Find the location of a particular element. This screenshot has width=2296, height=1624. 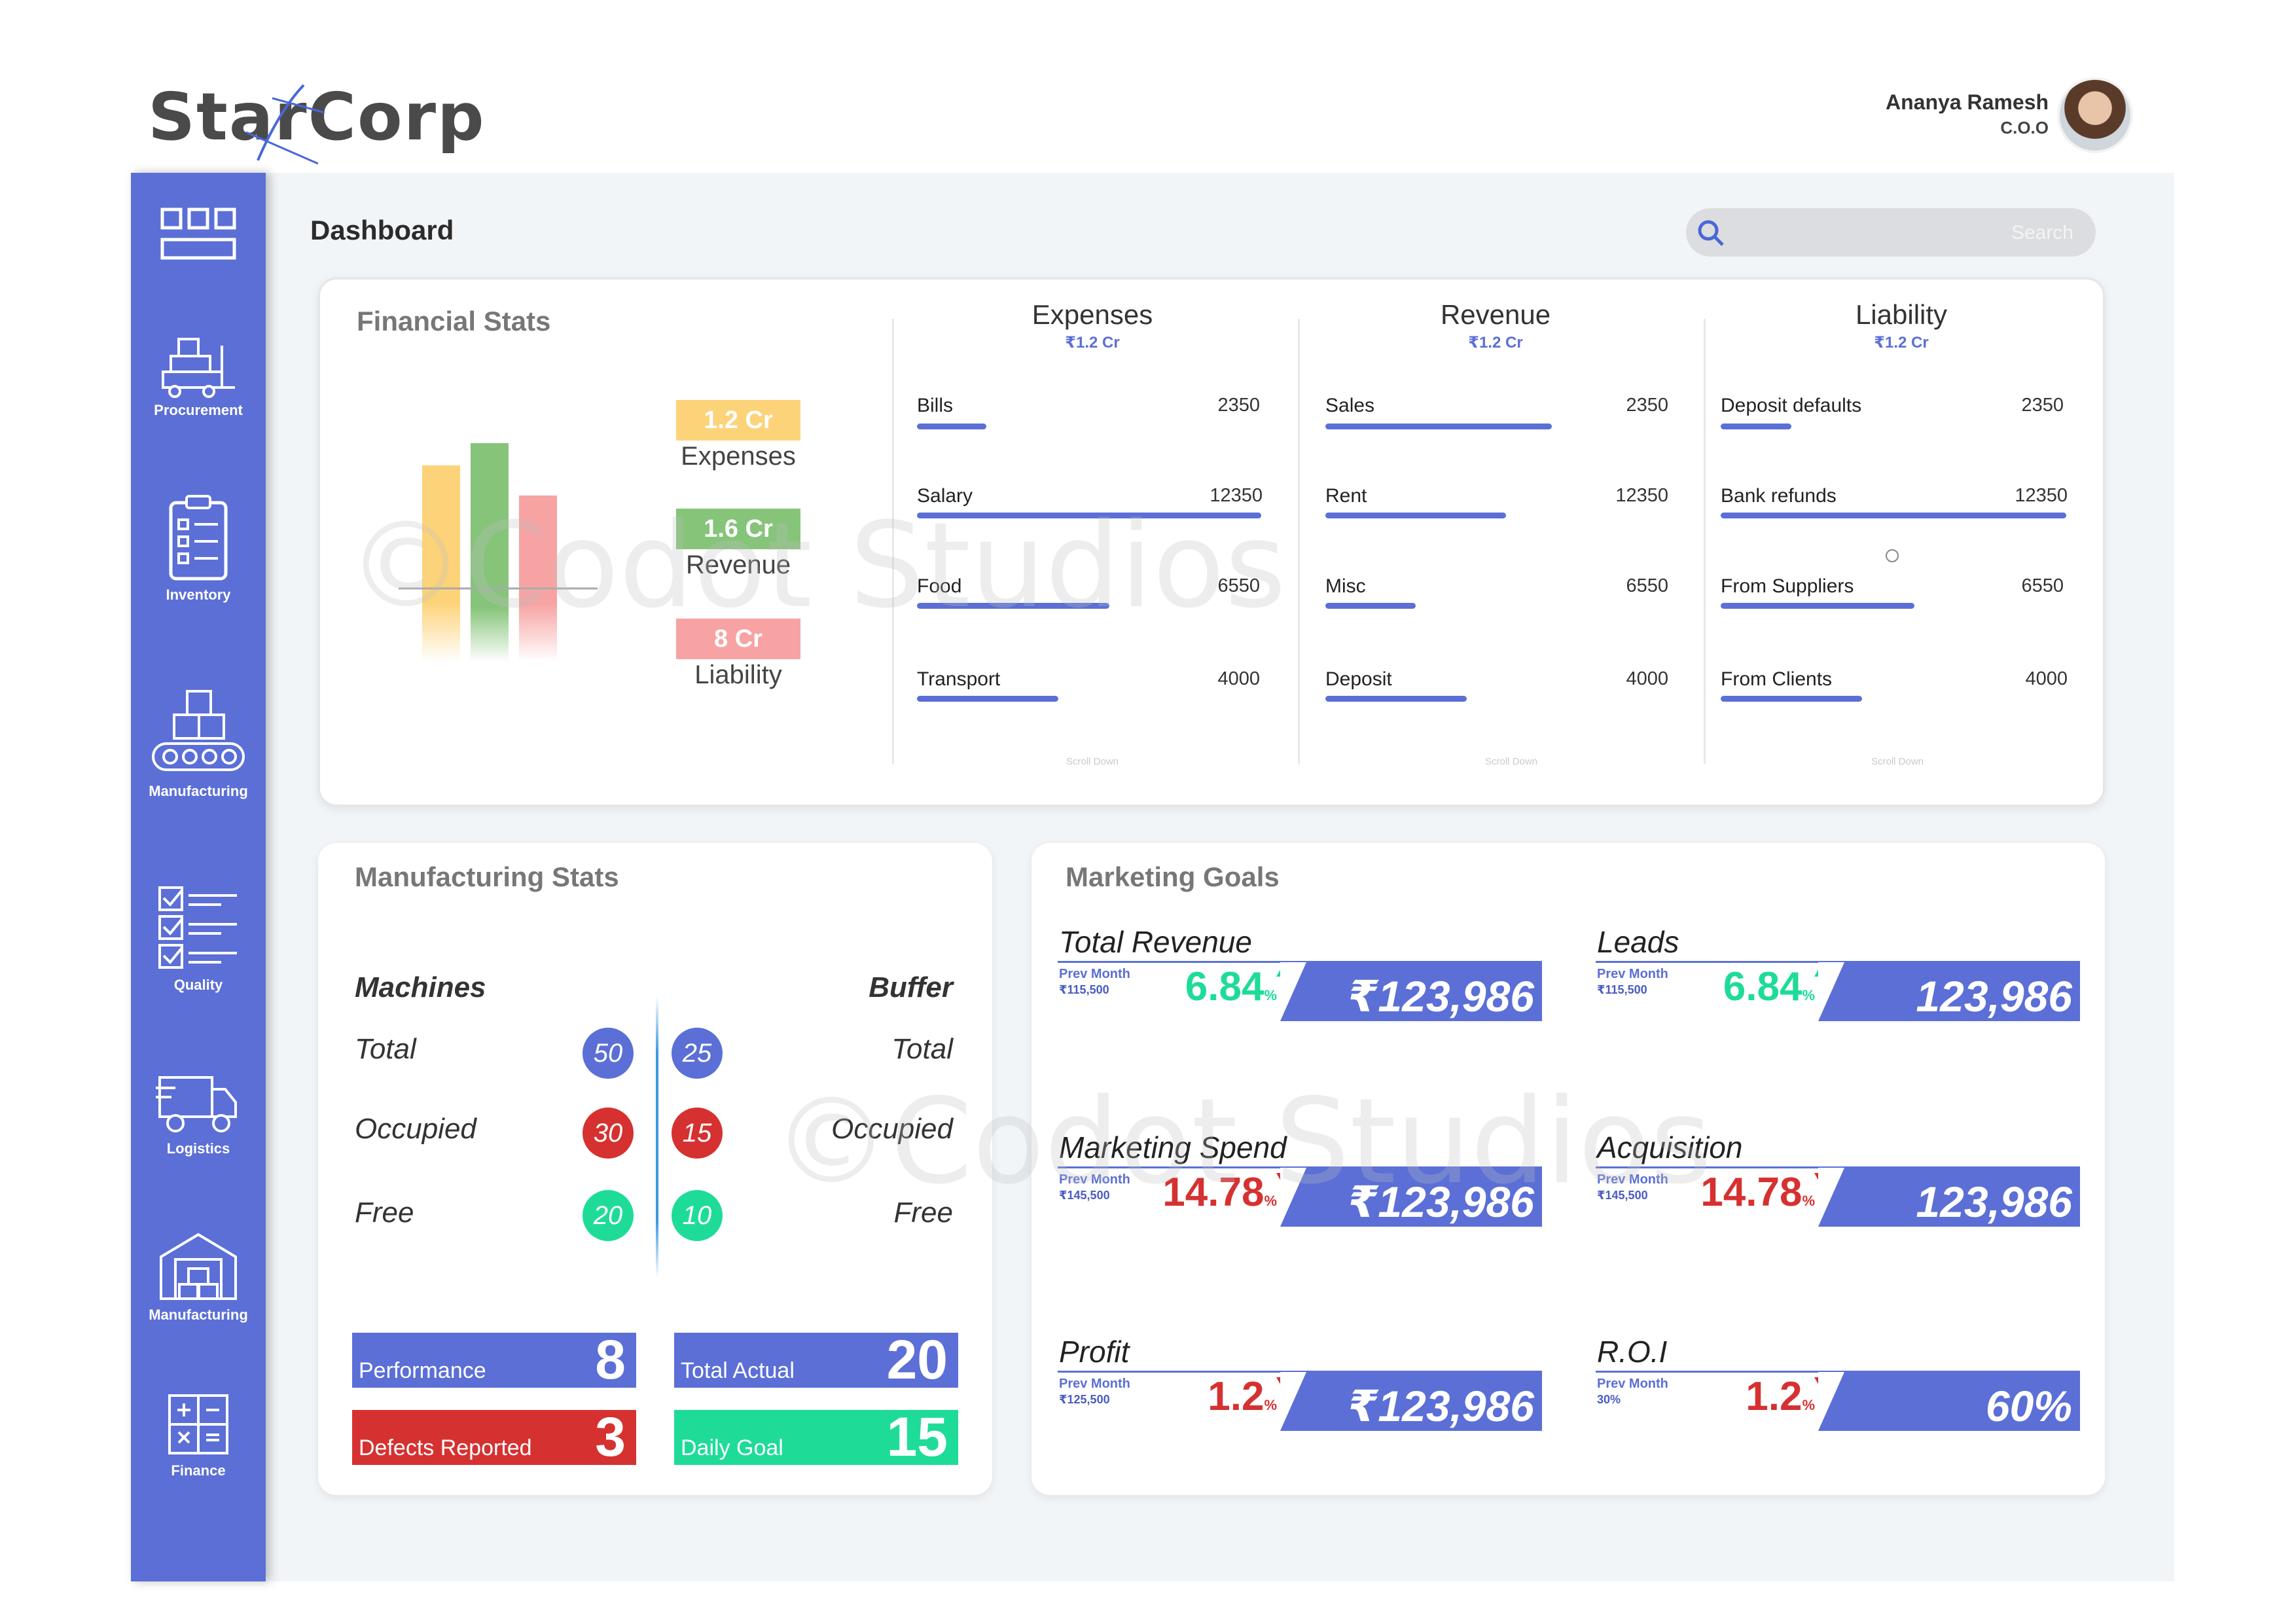

daily-goal-tile: Daily Goal 15 is located at coordinates (816, 1437).